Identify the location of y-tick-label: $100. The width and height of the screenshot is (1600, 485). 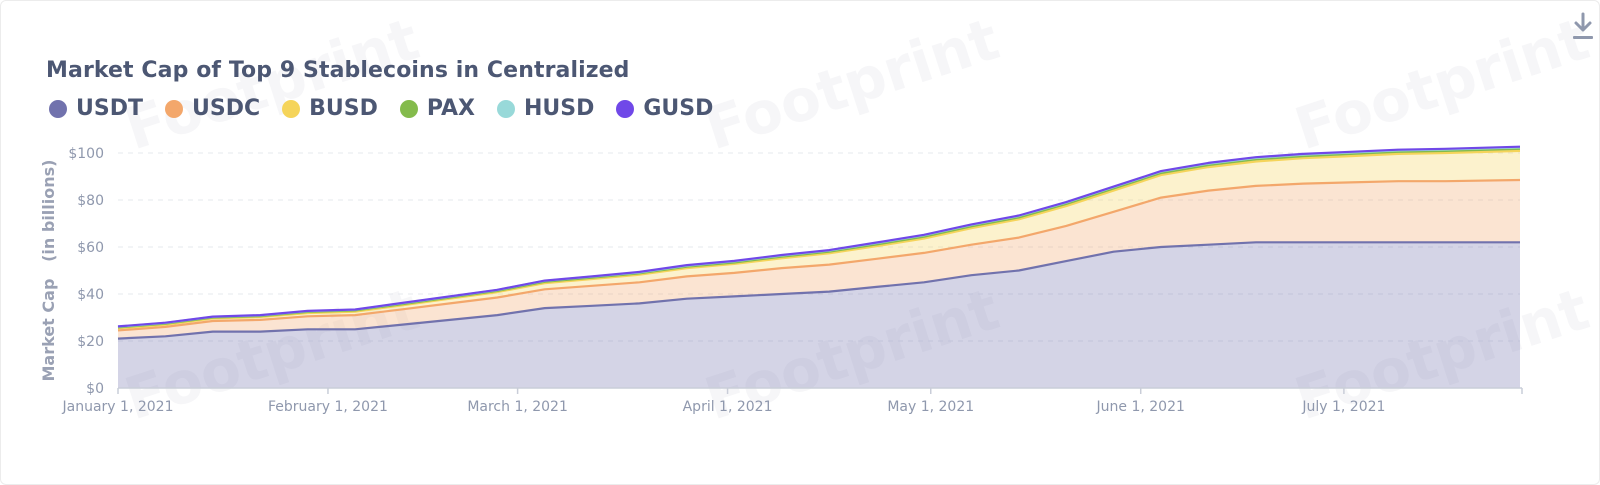
(86, 154).